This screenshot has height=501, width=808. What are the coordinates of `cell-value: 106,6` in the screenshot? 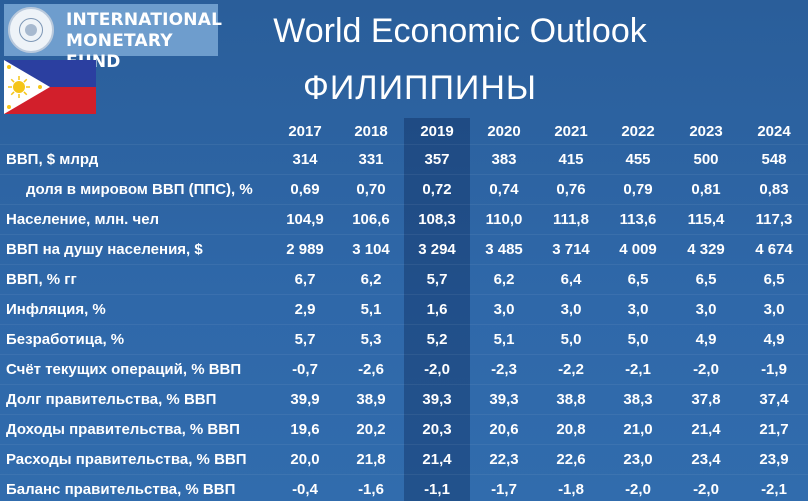 It's located at (371, 219).